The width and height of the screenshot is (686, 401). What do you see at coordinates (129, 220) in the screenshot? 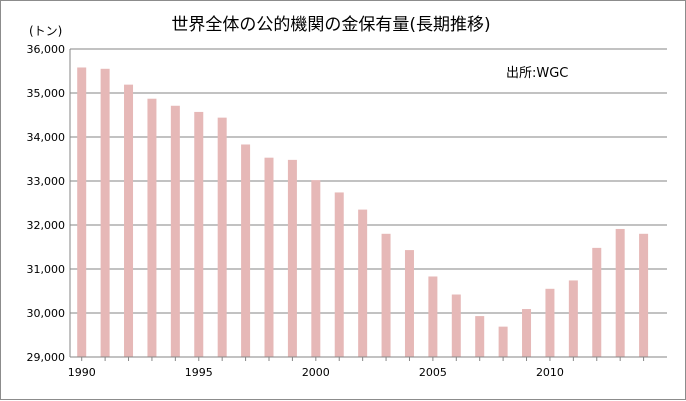
I see `bar-1992` at bounding box center [129, 220].